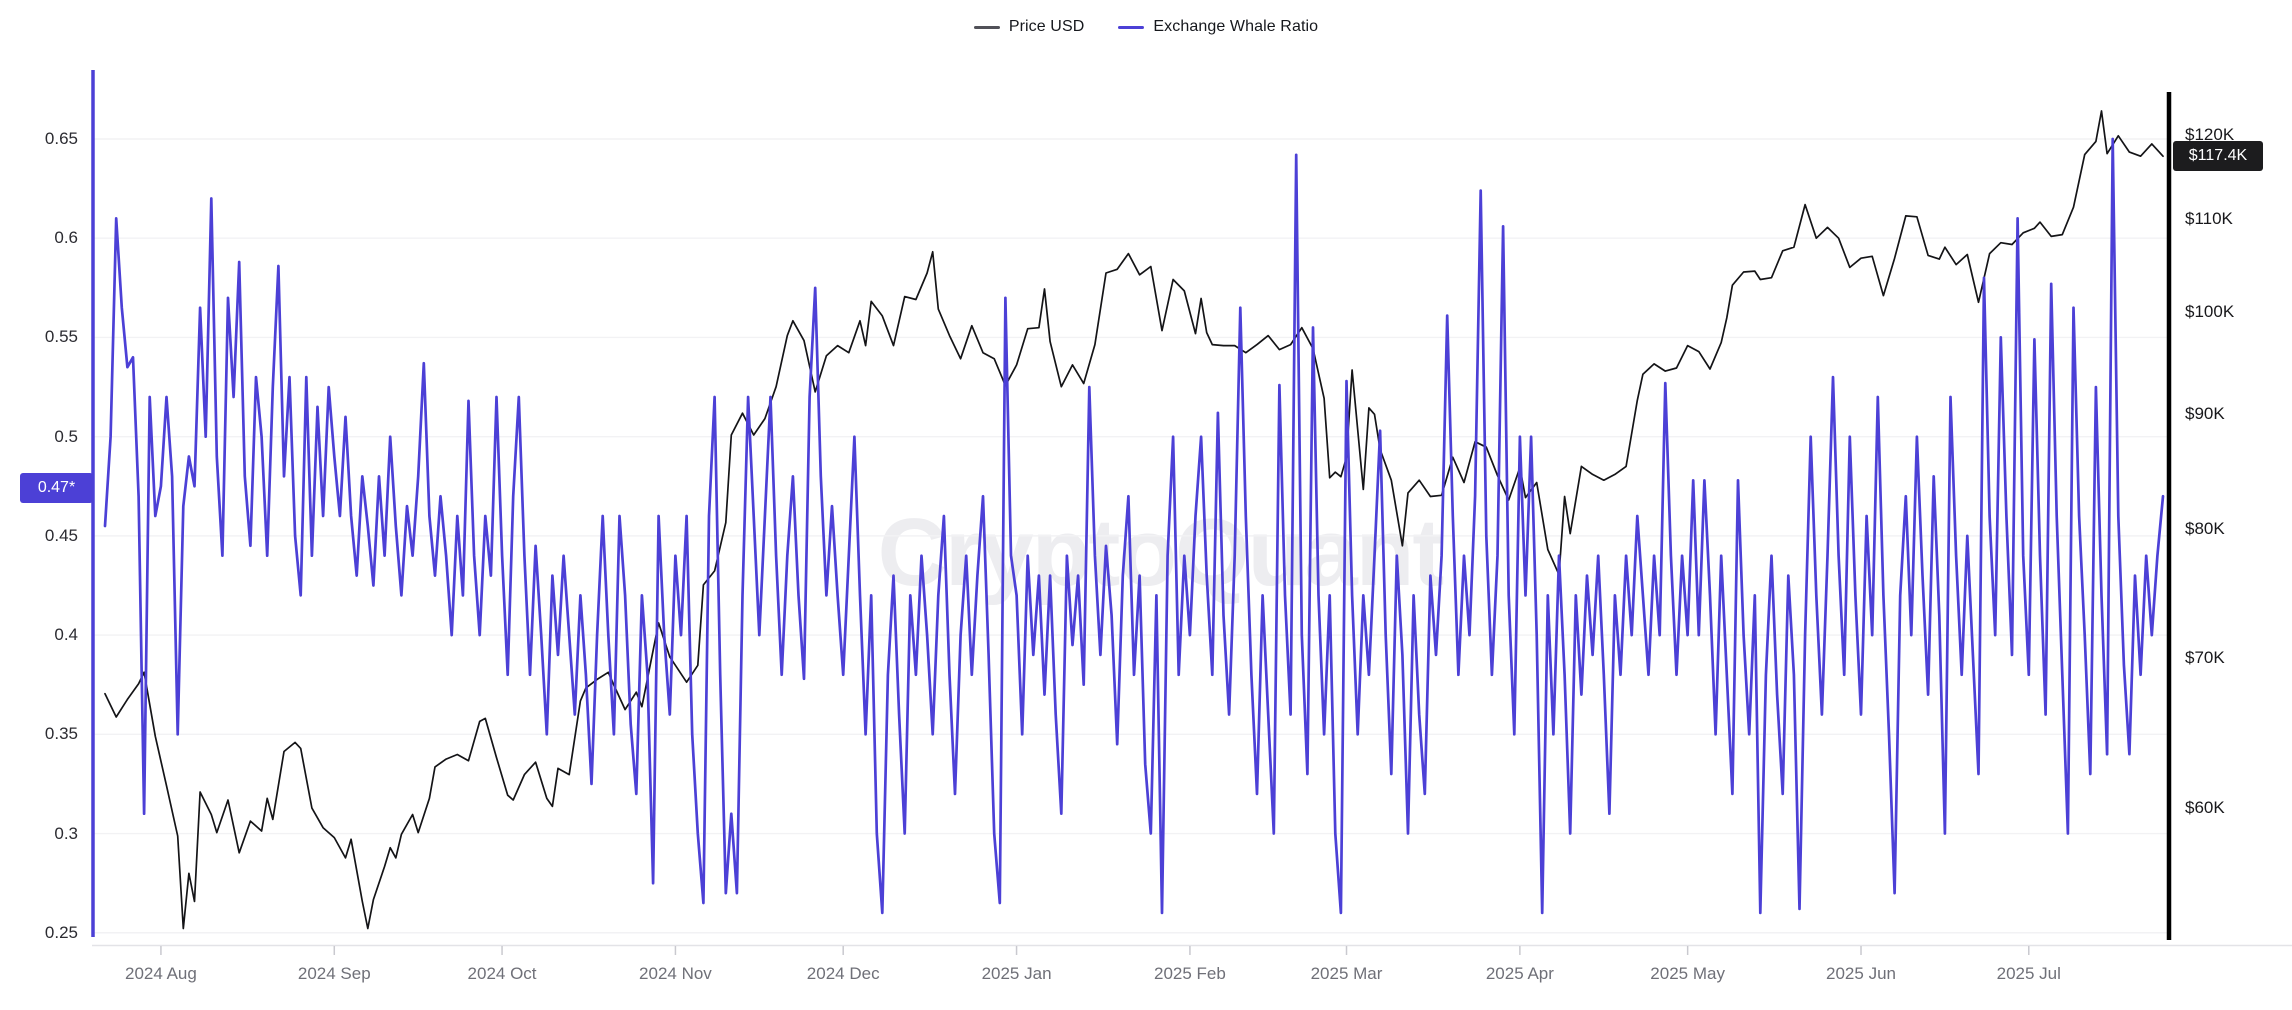  Describe the element at coordinates (61, 138) in the screenshot. I see `left-axis-tick-label: 0.65` at that location.